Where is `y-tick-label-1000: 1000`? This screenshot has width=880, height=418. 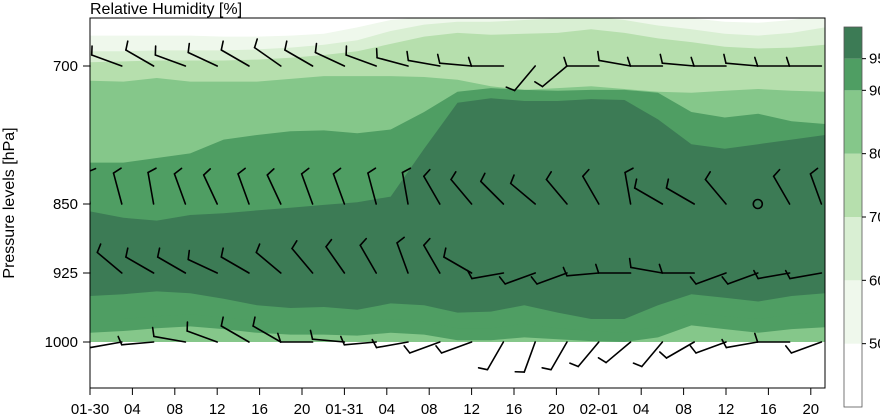
y-tick-label-1000: 1000 is located at coordinates (61, 342).